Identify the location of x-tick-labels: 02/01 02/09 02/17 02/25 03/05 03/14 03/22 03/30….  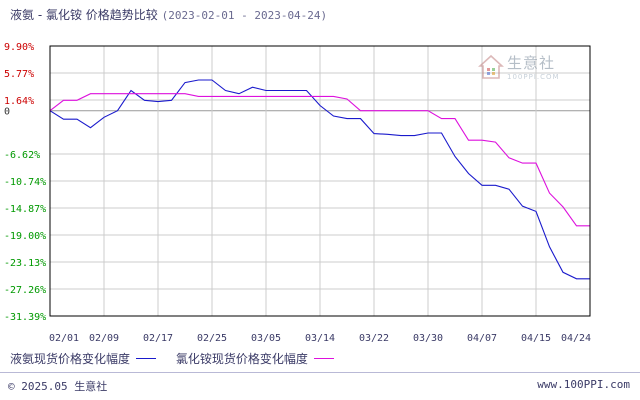
(320, 338).